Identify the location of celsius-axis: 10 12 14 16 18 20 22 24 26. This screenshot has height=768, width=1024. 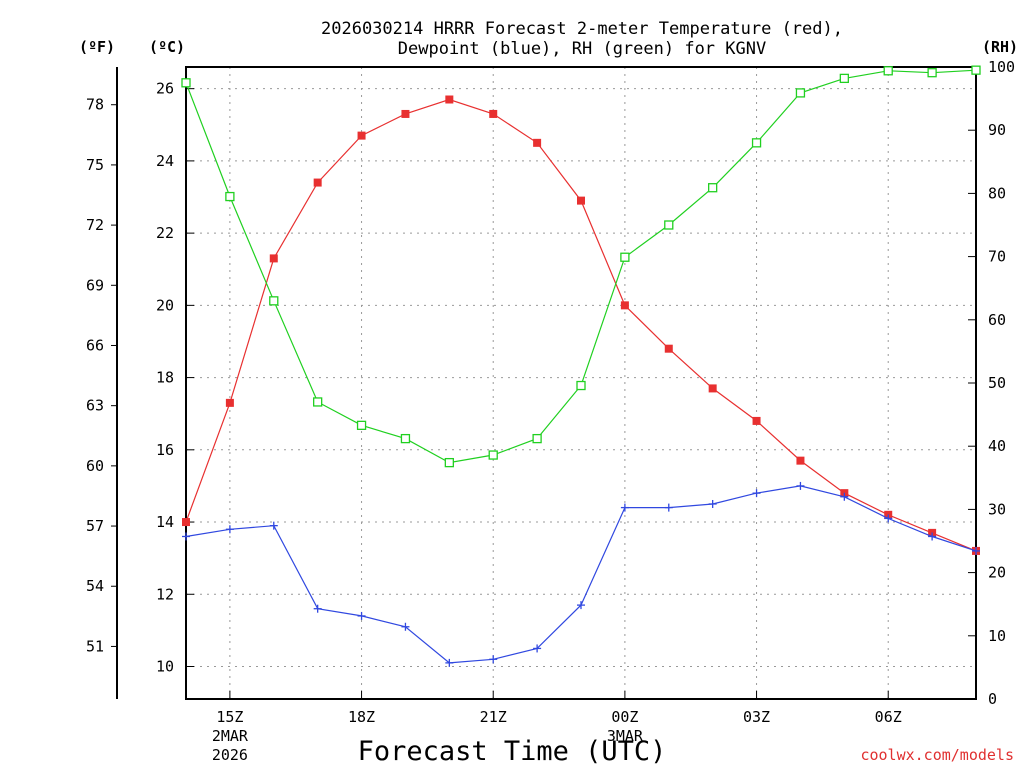
(175, 377).